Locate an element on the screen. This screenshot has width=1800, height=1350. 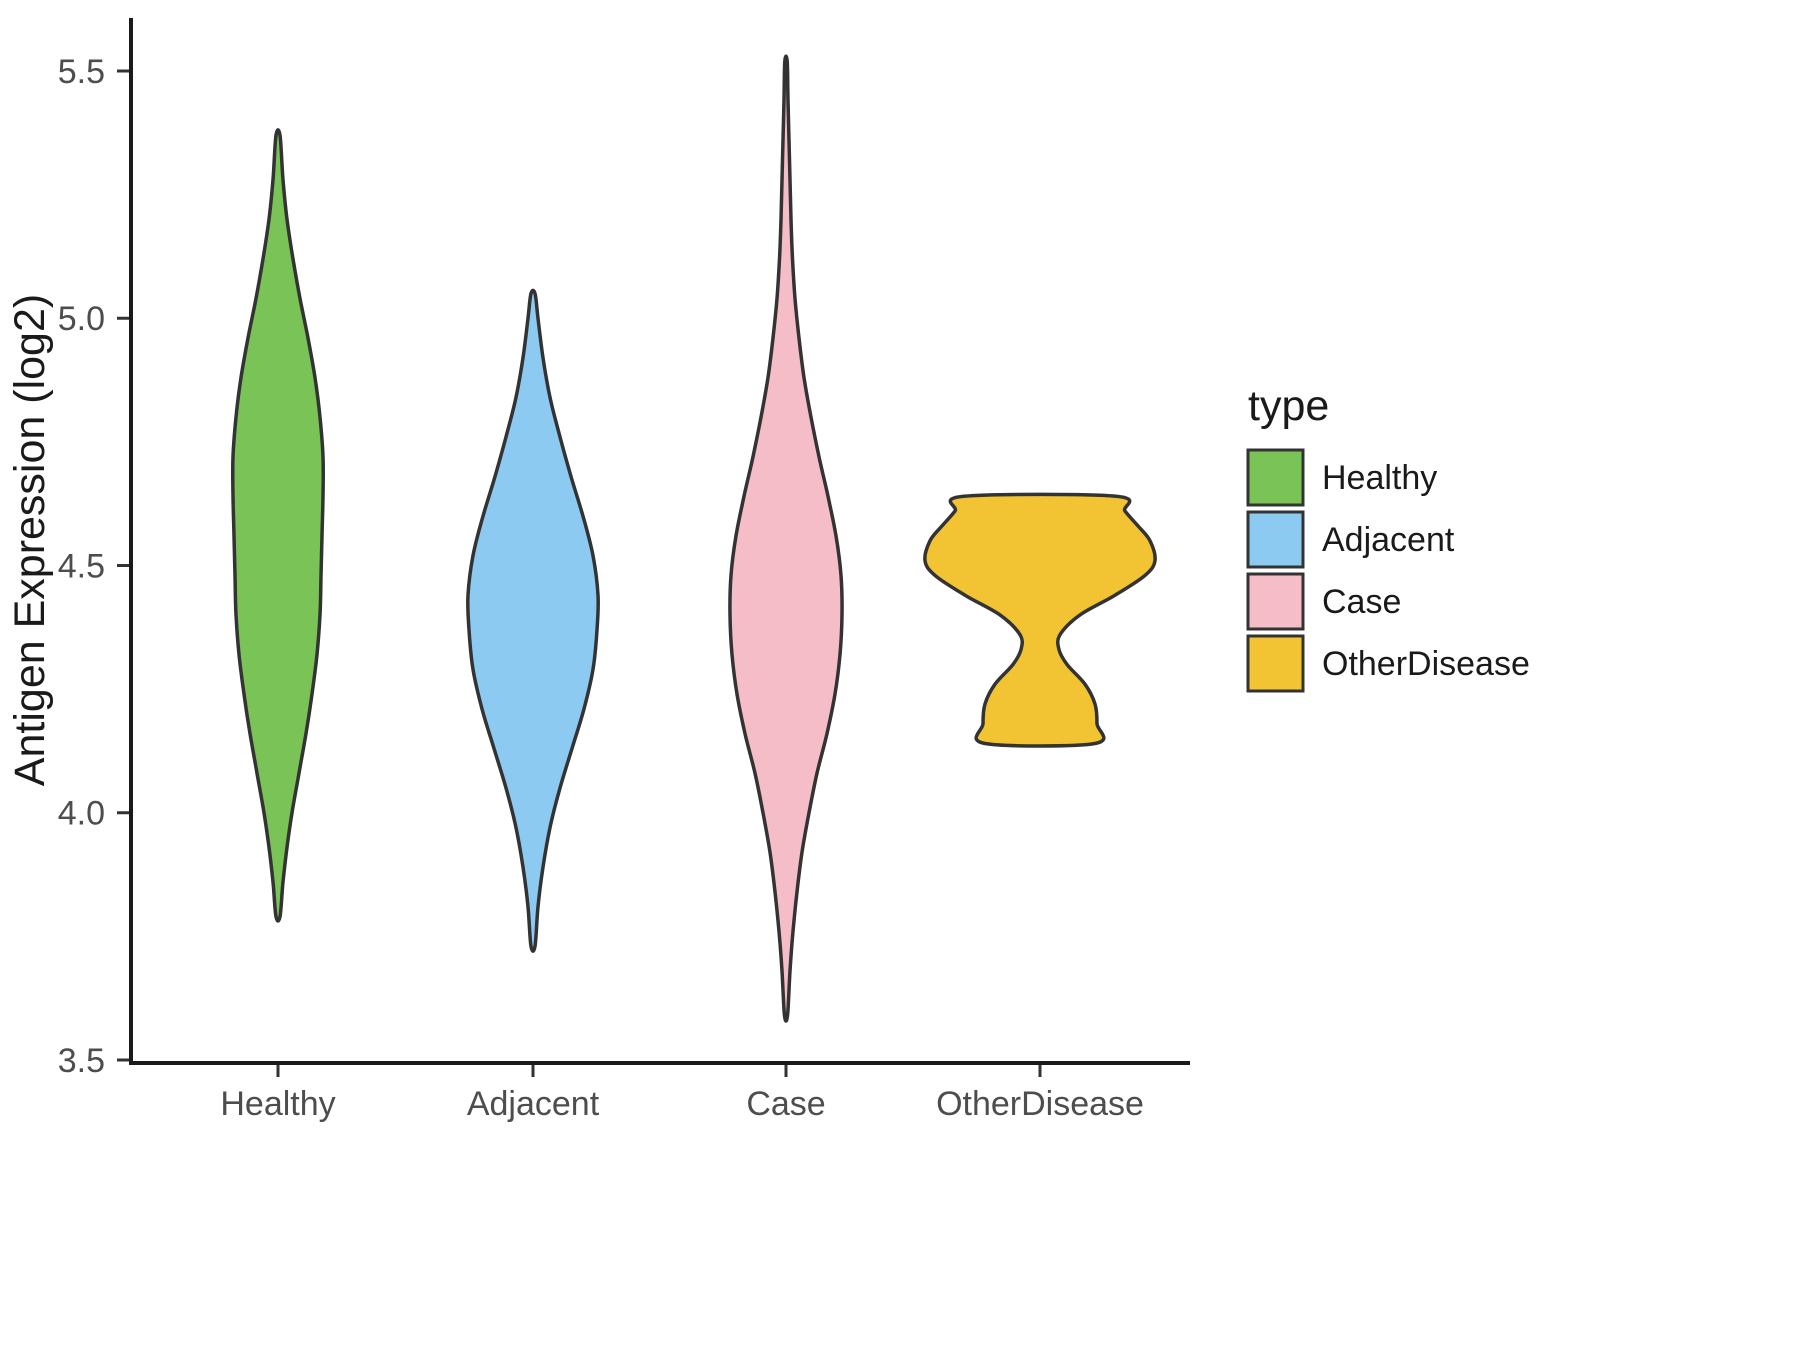
y-tick-label: 5.5 is located at coordinates (81, 72).